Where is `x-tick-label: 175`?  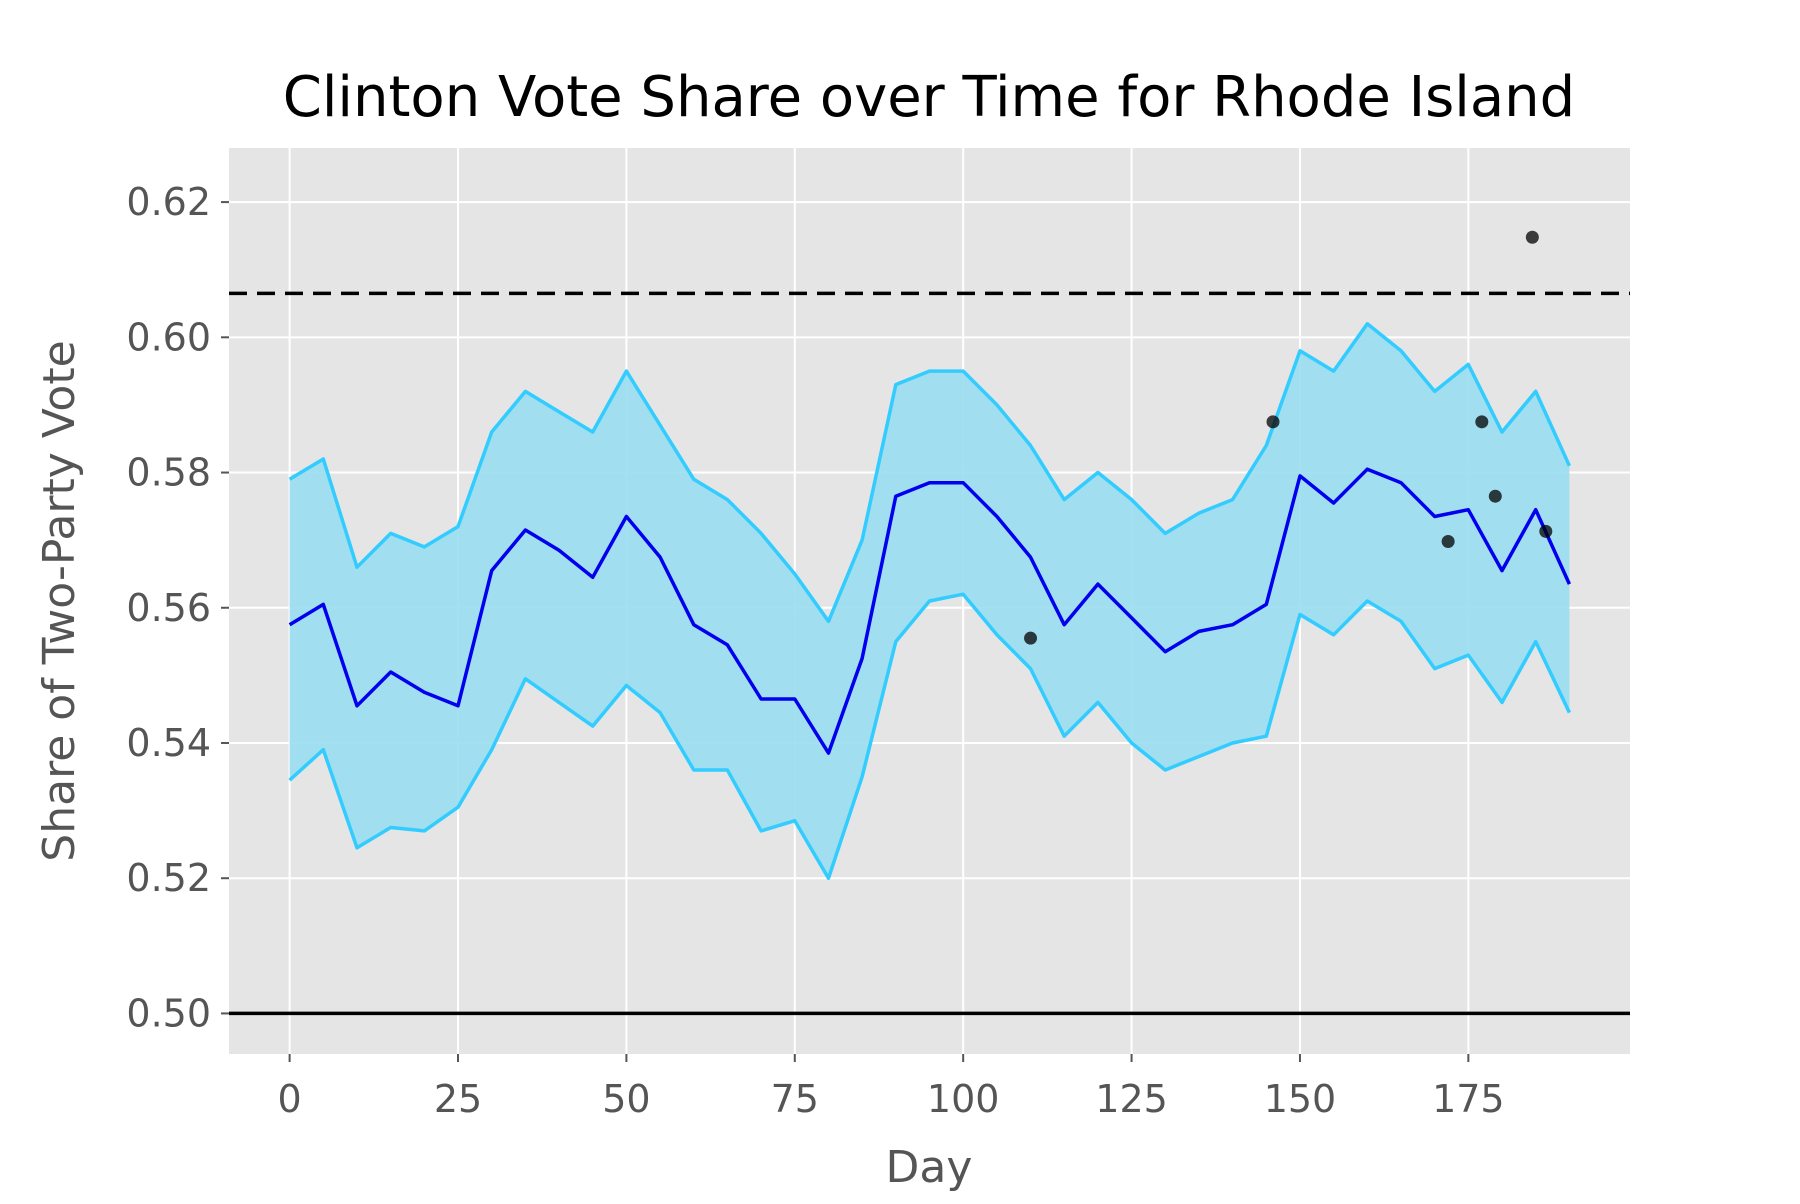
x-tick-label: 175 is located at coordinates (1468, 1099).